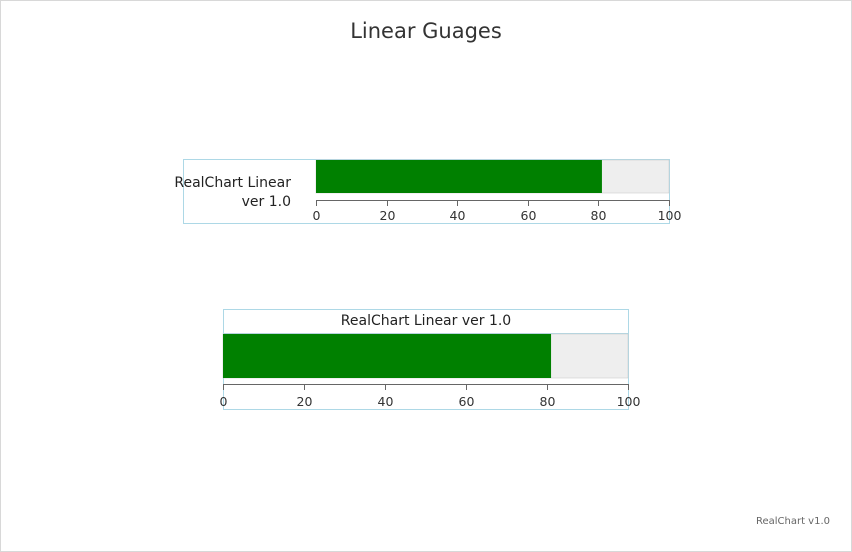  What do you see at coordinates (792, 521) in the screenshot?
I see `credits-label: RealChart v1.0` at bounding box center [792, 521].